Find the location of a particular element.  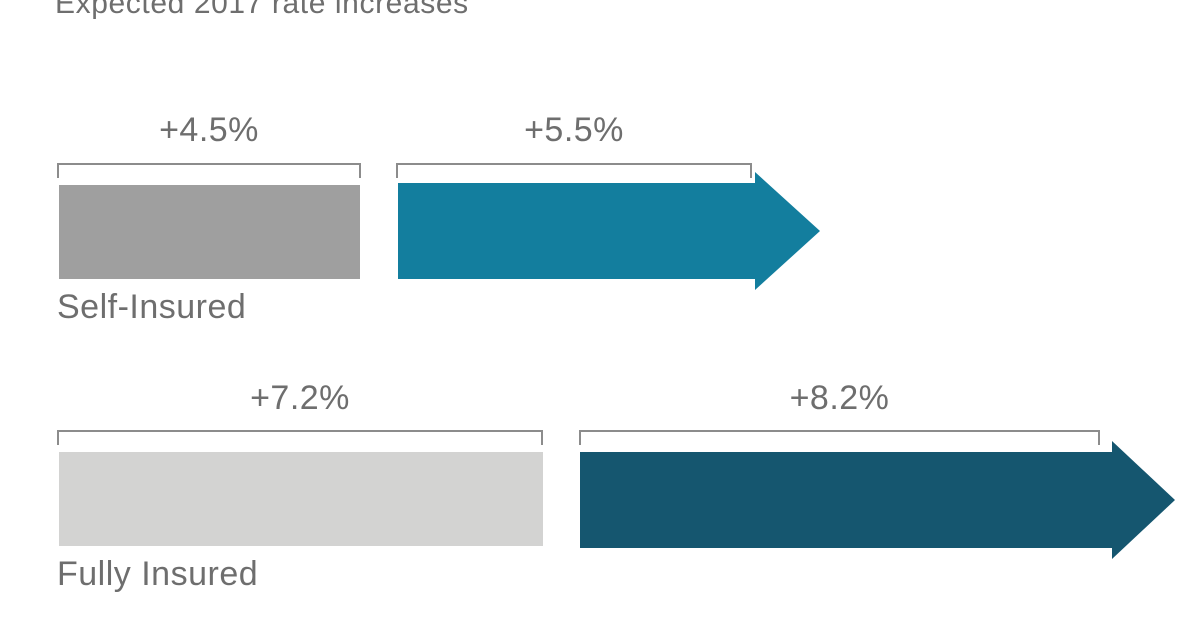

arrow-bar-self-insured is located at coordinates (609, 231).